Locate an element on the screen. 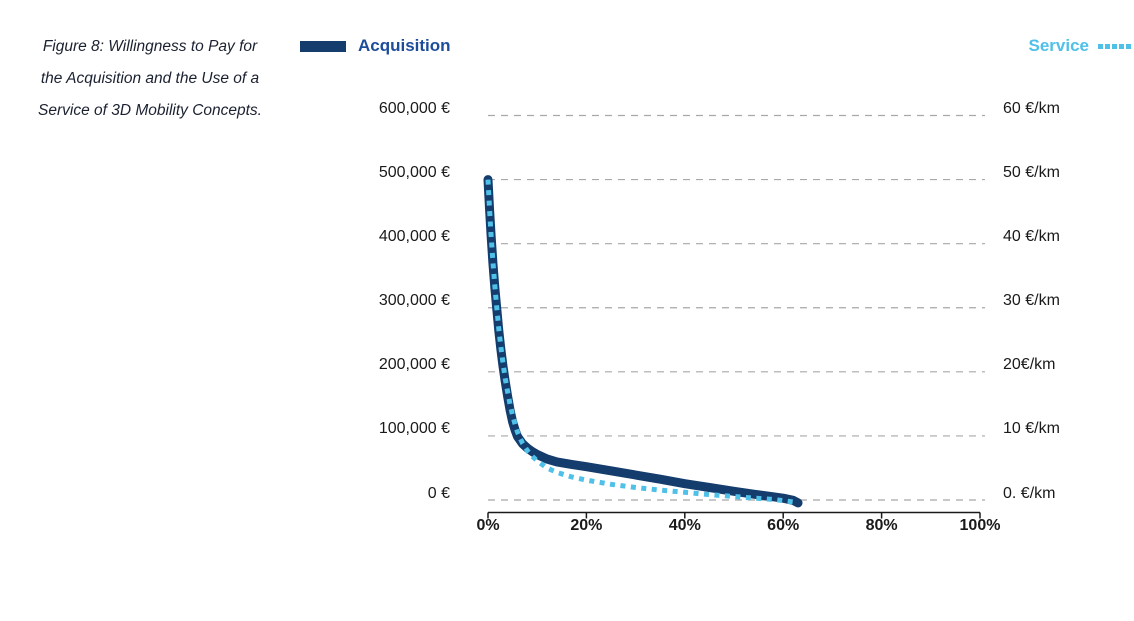  x-axis-tick-label: 20% is located at coordinates (586, 525).